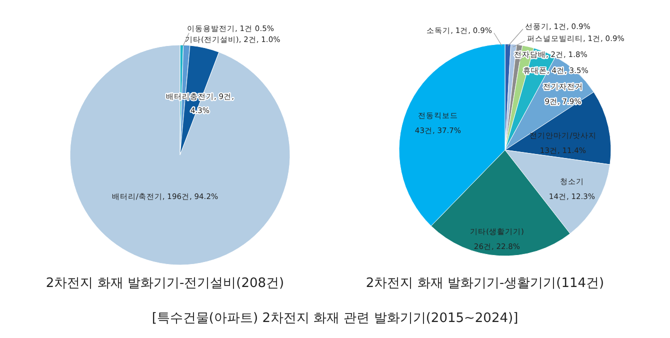 Image resolution: width=670 pixels, height=338 pixels. Describe the element at coordinates (485, 283) in the screenshot. I see `text: 2차전지 화재 발화기기-생활기기(114건)` at that location.